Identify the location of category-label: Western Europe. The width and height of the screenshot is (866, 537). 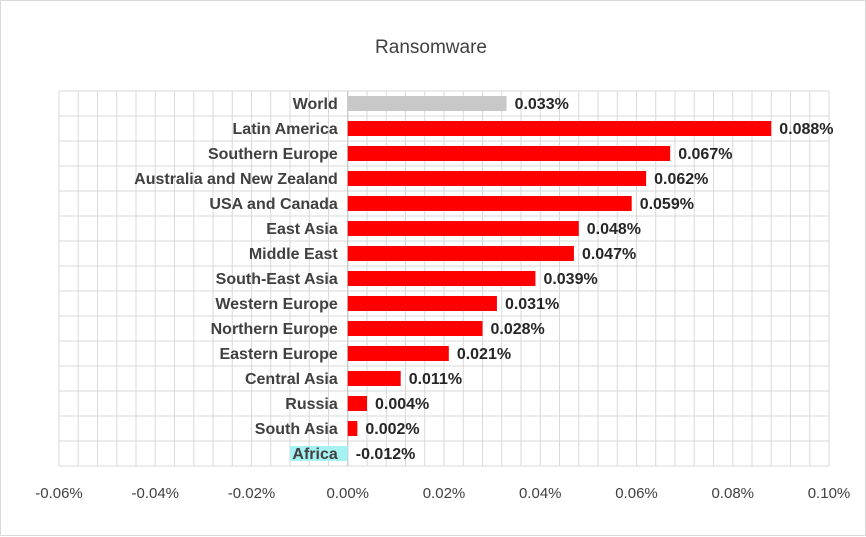
(276, 304).